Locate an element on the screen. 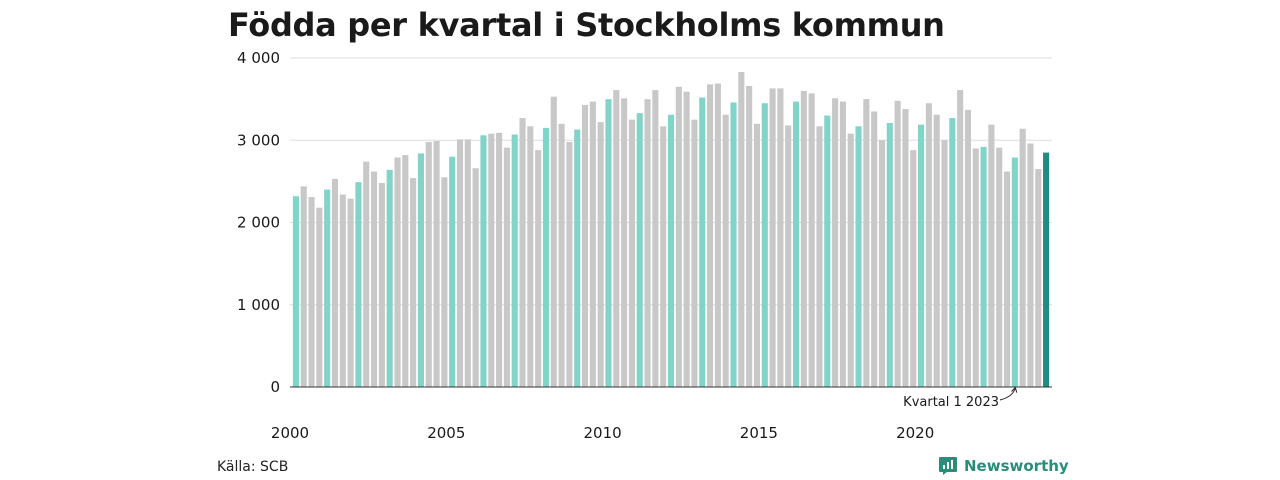 This screenshot has width=1280, height=480. annotation-group: Kvartal 1 2023 is located at coordinates (960, 398).